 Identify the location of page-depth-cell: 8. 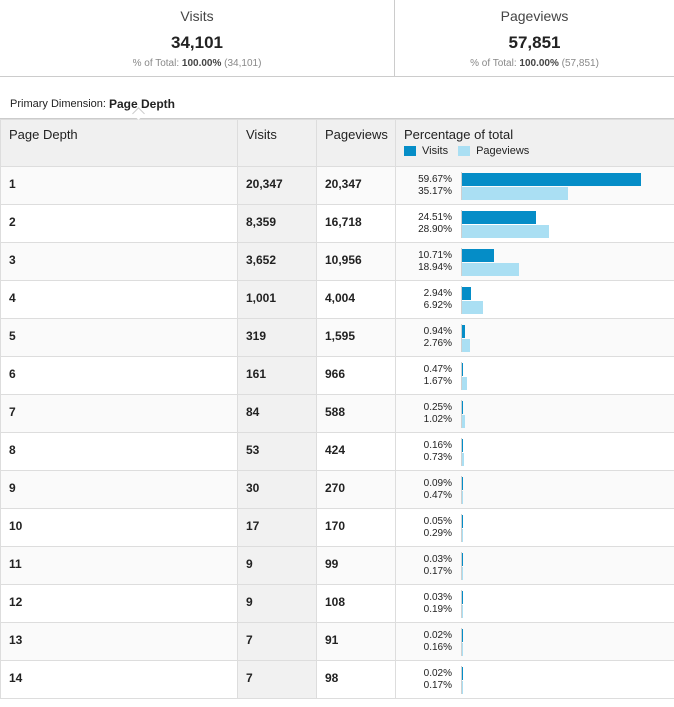
(119, 451).